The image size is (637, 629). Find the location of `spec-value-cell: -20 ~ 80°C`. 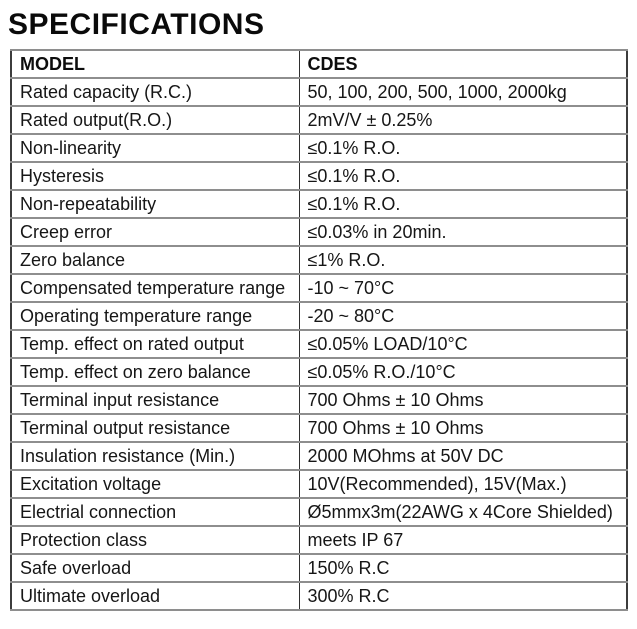

spec-value-cell: -20 ~ 80°C is located at coordinates (463, 316).